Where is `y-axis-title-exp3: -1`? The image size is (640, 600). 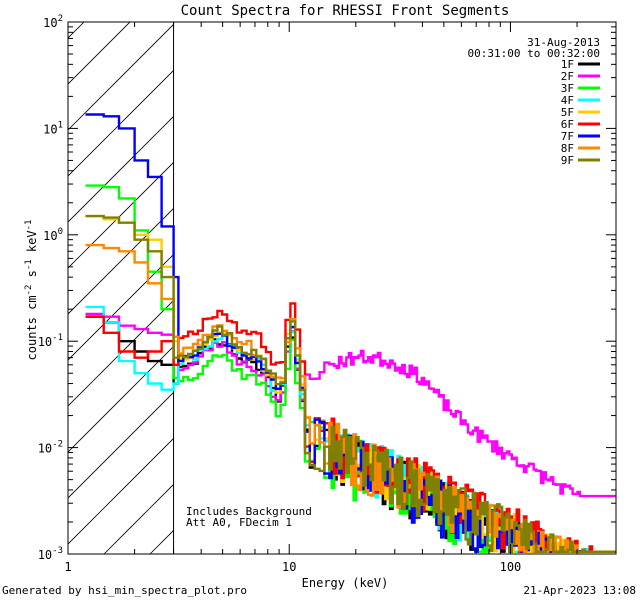
y-axis-title-exp3: -1 is located at coordinates (29, 225).